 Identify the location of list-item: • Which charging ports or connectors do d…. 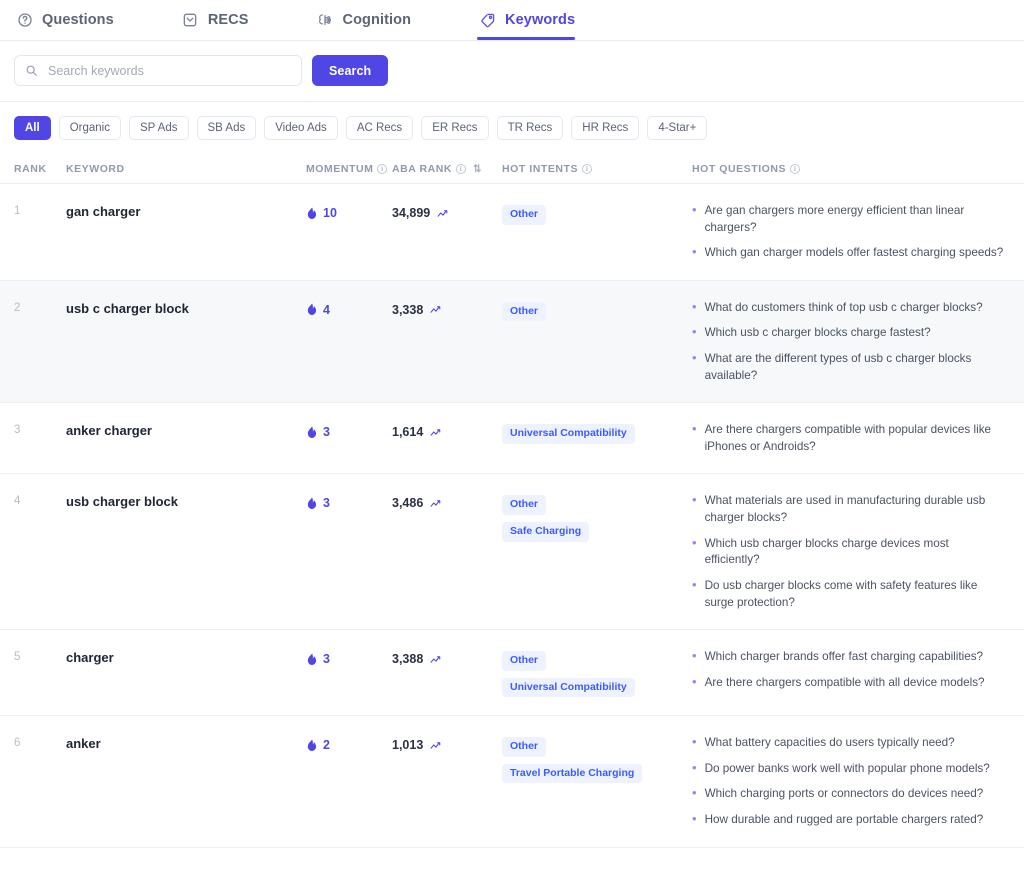
(841, 794).